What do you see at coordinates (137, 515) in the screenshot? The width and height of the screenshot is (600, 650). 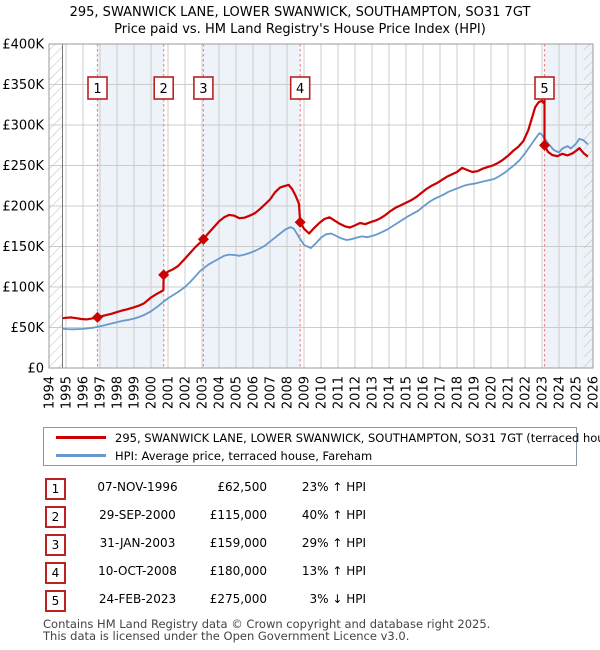 I see `transaction-date: 29-SEP-2000` at bounding box center [137, 515].